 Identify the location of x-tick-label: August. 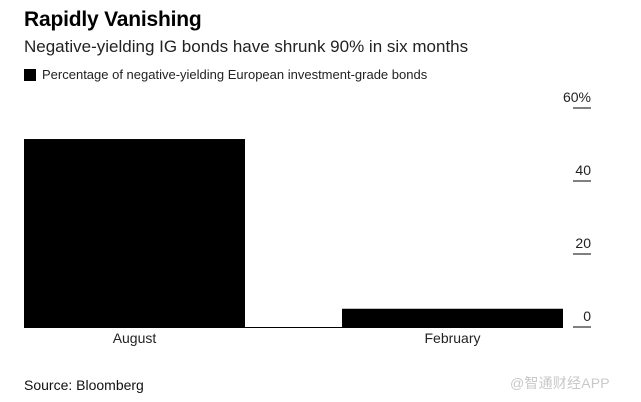
(135, 338).